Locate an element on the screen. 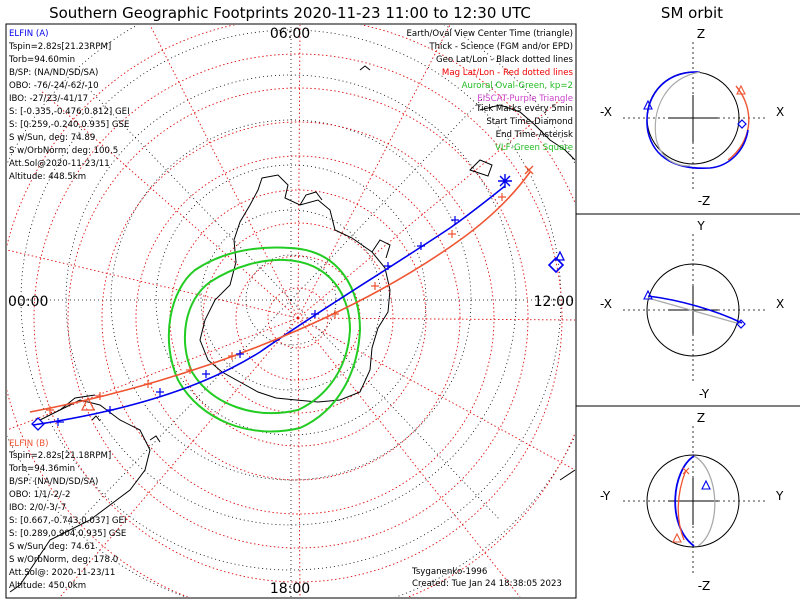  elfin-b-line: Torb=94.36min is located at coordinates (41, 469).